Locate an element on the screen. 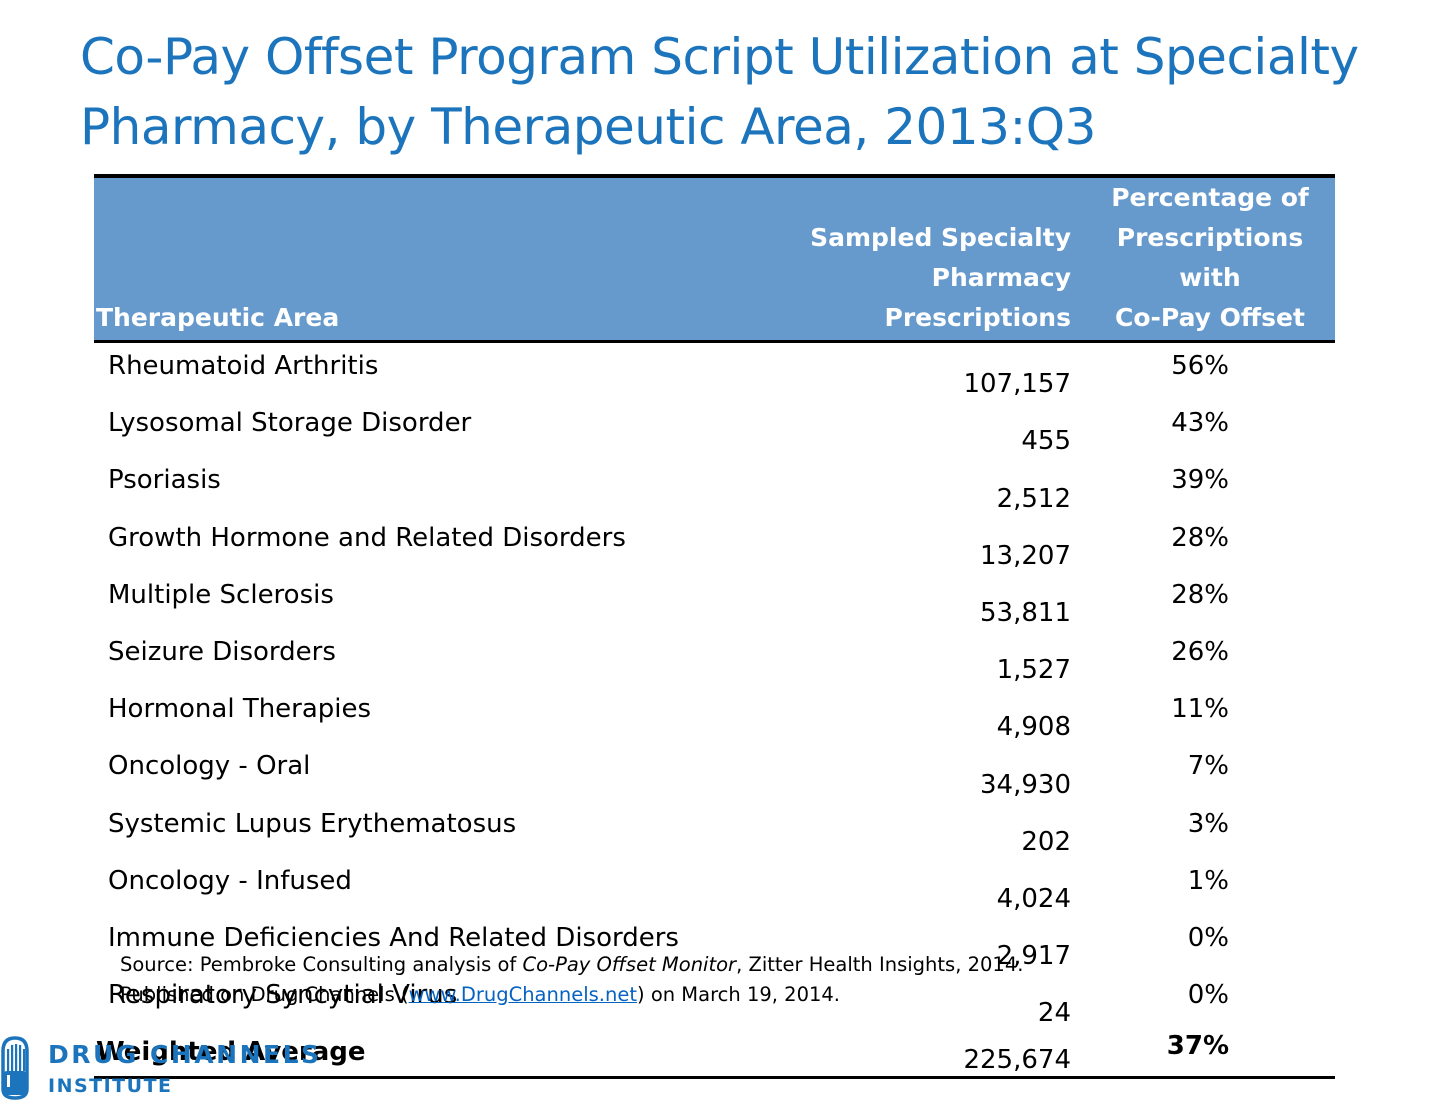  cell-prescriptions: 455 is located at coordinates (1046, 441).